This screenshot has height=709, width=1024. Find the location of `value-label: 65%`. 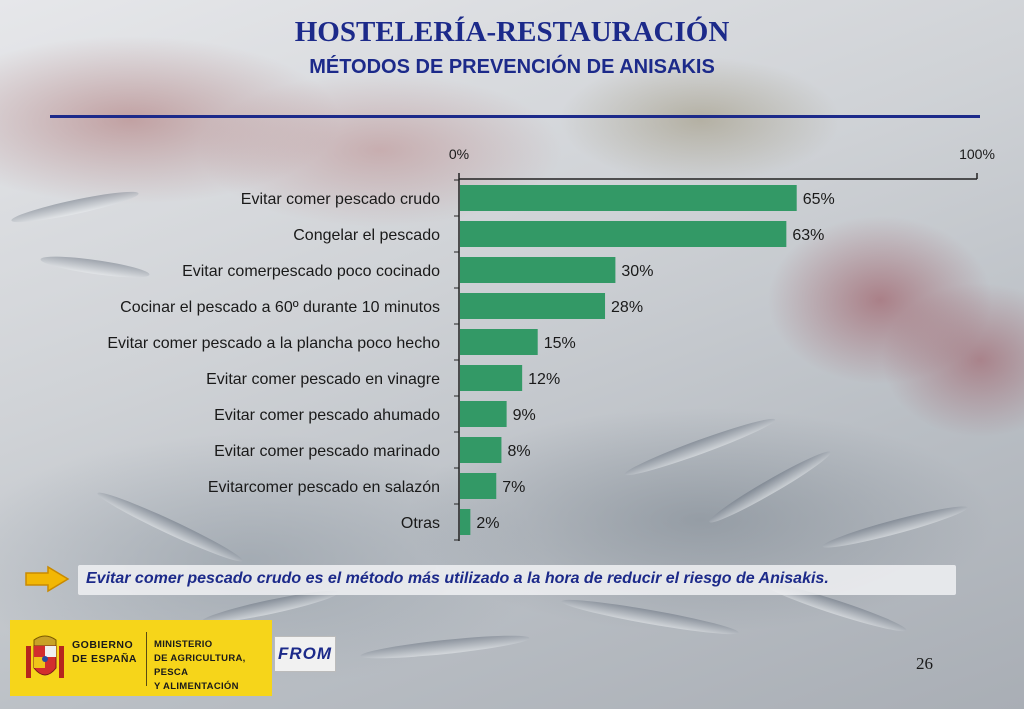

value-label: 65% is located at coordinates (819, 199).